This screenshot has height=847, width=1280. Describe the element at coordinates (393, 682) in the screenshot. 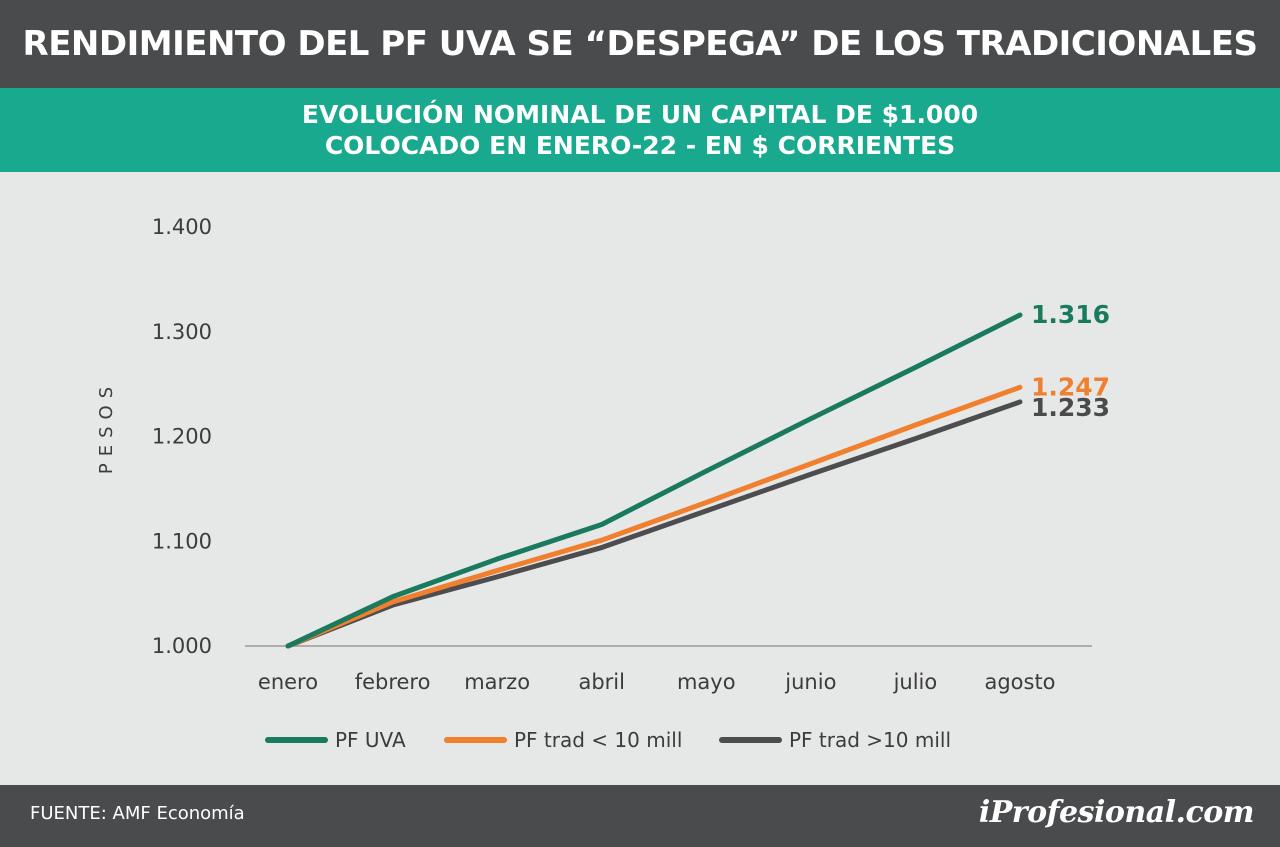

I see `x-tick-label: febrero` at that location.